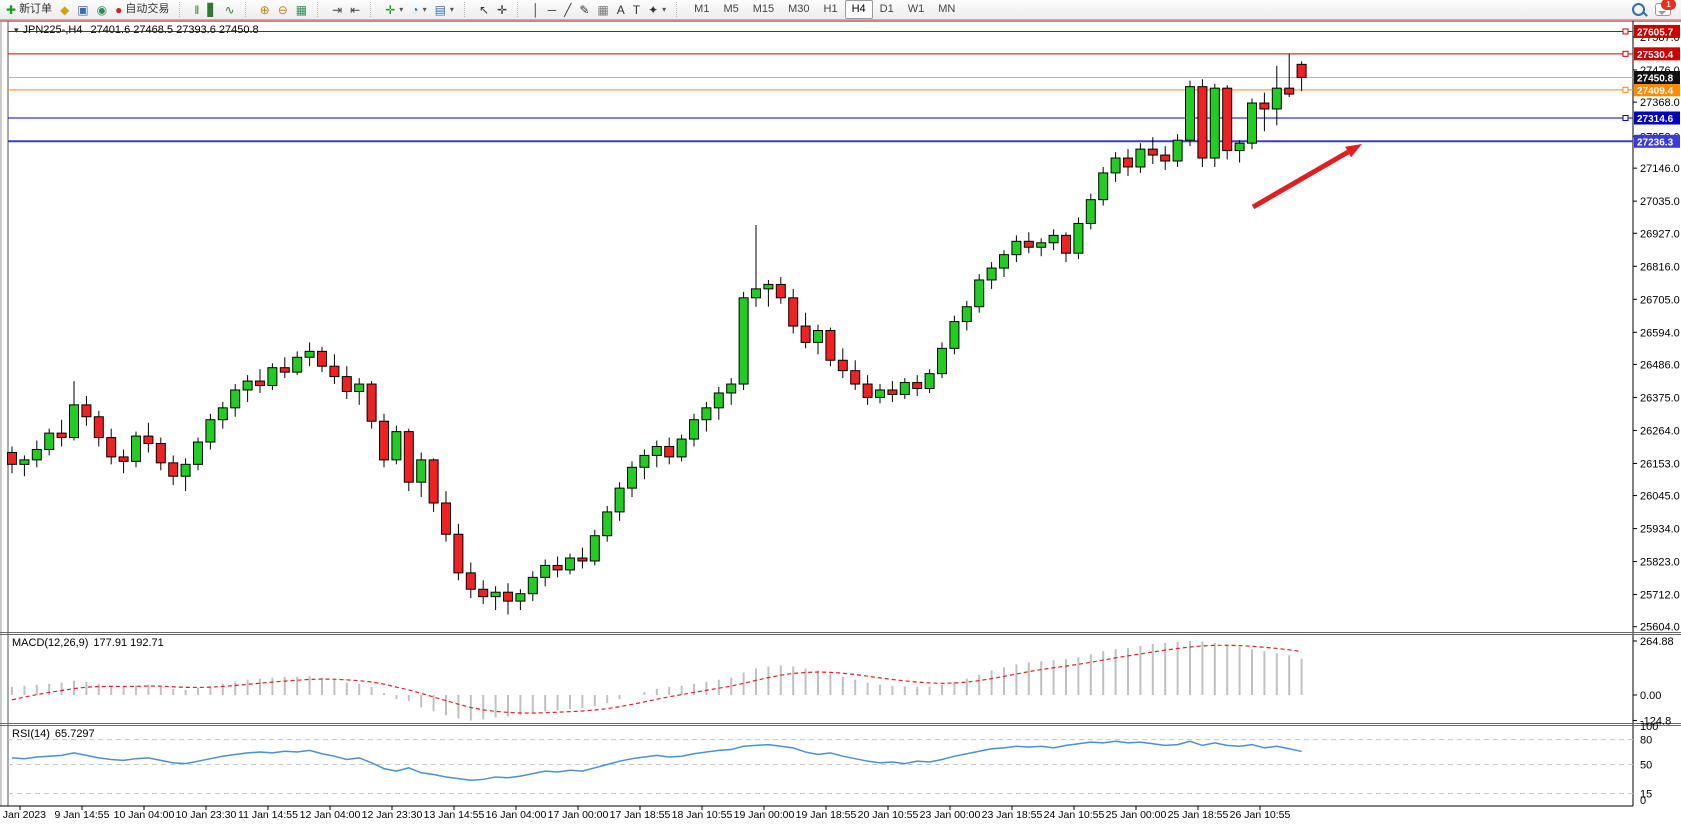 This screenshot has height=828, width=1681. What do you see at coordinates (731, 9) in the screenshot?
I see `timeframe-m5-button: M5` at bounding box center [731, 9].